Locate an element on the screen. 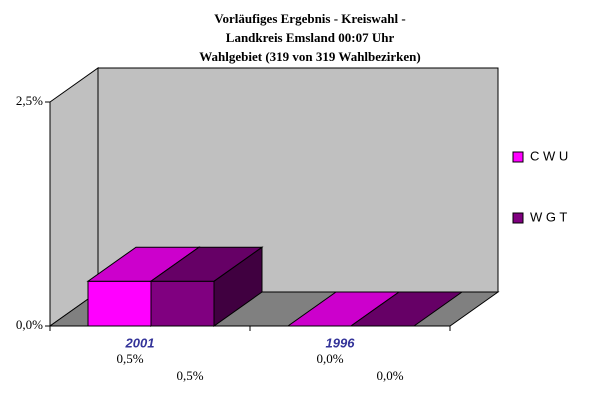 The width and height of the screenshot is (600, 400). legend-label: C W U is located at coordinates (549, 155).